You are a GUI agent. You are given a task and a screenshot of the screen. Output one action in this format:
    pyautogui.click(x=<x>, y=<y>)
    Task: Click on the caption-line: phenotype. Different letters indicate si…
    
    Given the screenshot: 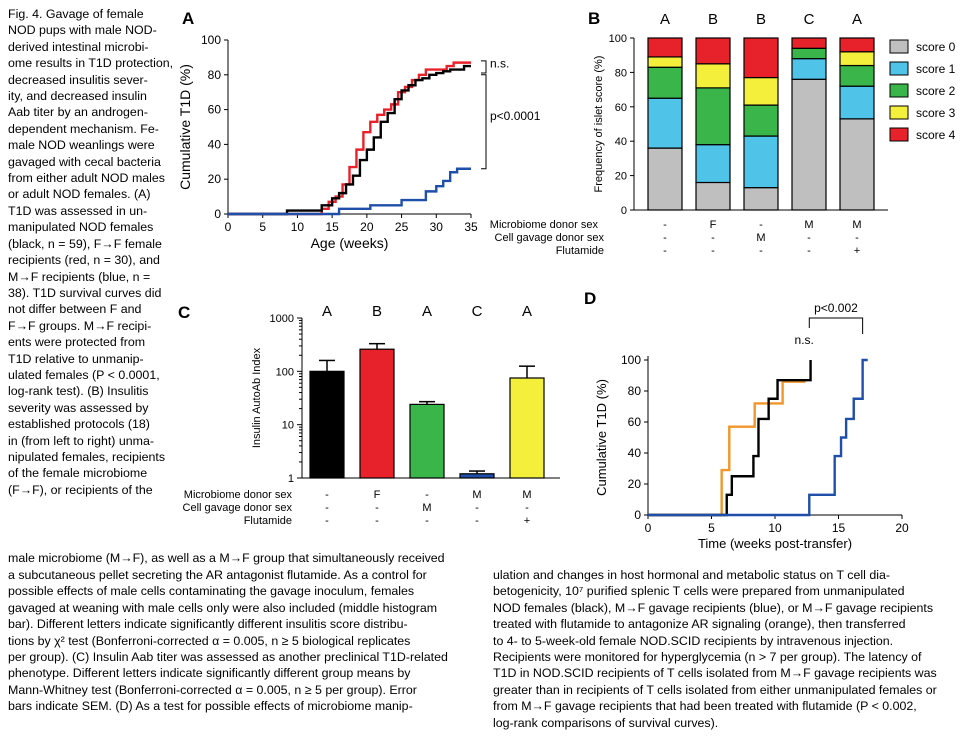 What is the action you would take?
    pyautogui.click(x=209, y=673)
    